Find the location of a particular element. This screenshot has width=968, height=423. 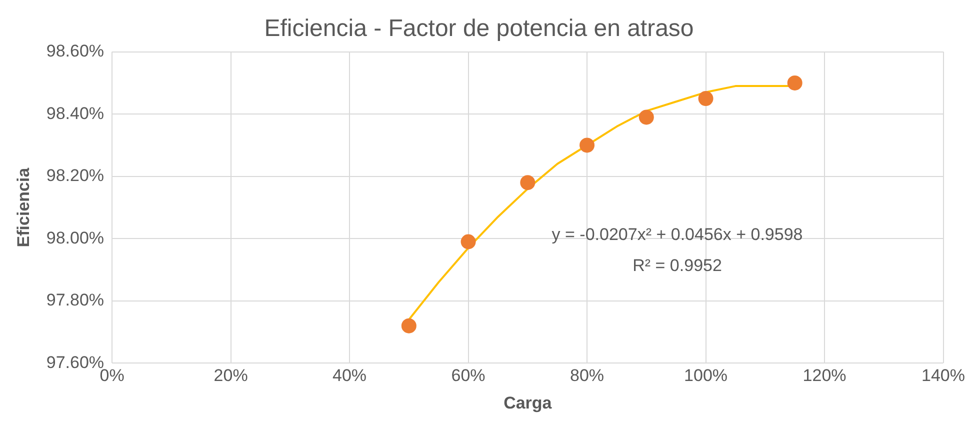

x-axis-title: Carga is located at coordinates (528, 402).